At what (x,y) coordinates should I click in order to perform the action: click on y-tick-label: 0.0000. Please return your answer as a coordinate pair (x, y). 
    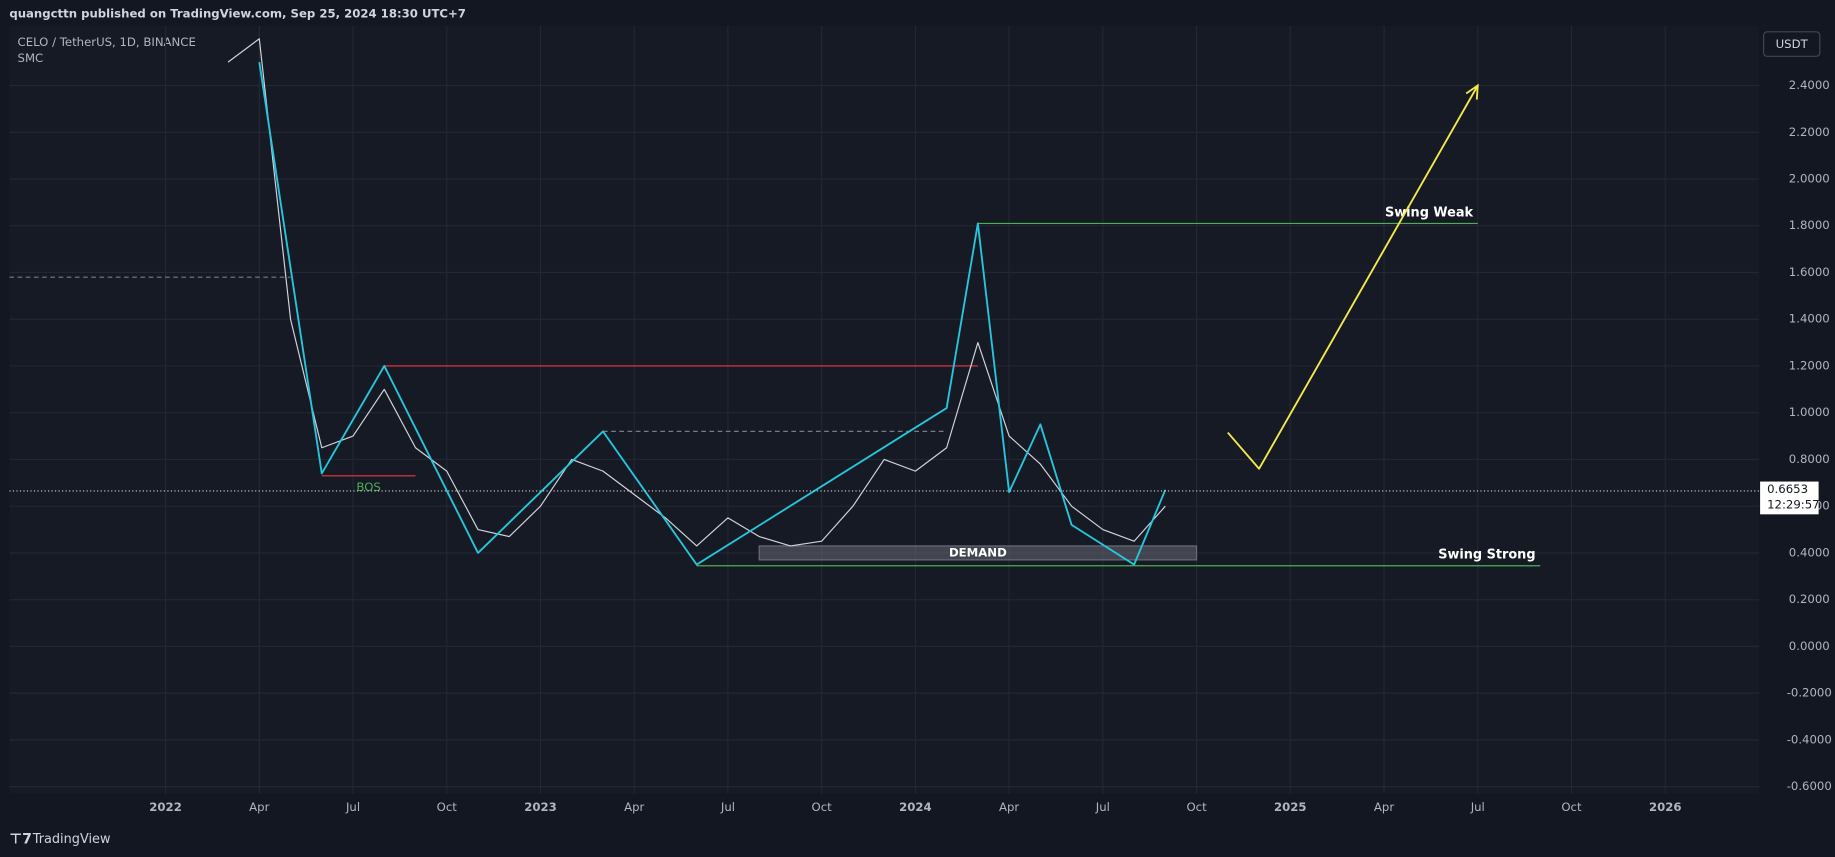
    Looking at the image, I should click on (1809, 646).